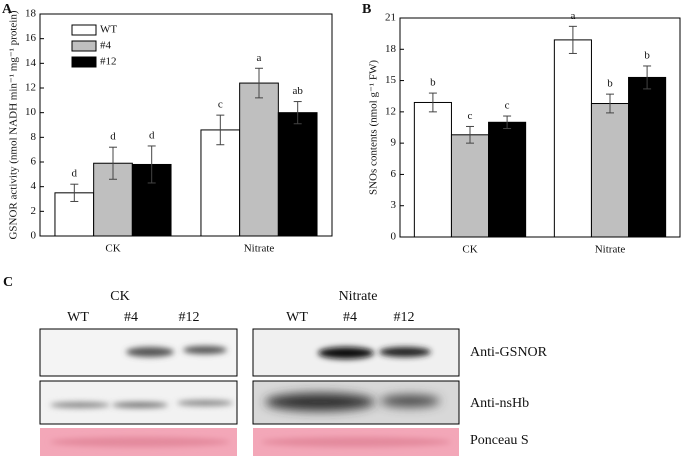 The image size is (685, 457). I want to click on row-label: Anti-GSNOR, so click(509, 352).